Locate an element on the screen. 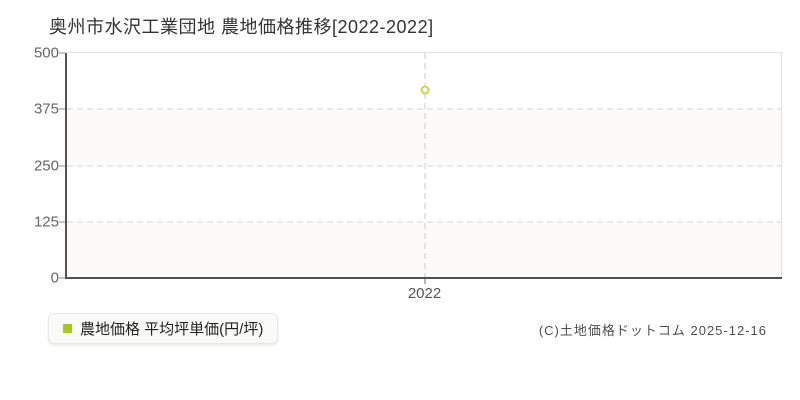 The height and width of the screenshot is (400, 800). y-axis-label: 500 is located at coordinates (46, 53).